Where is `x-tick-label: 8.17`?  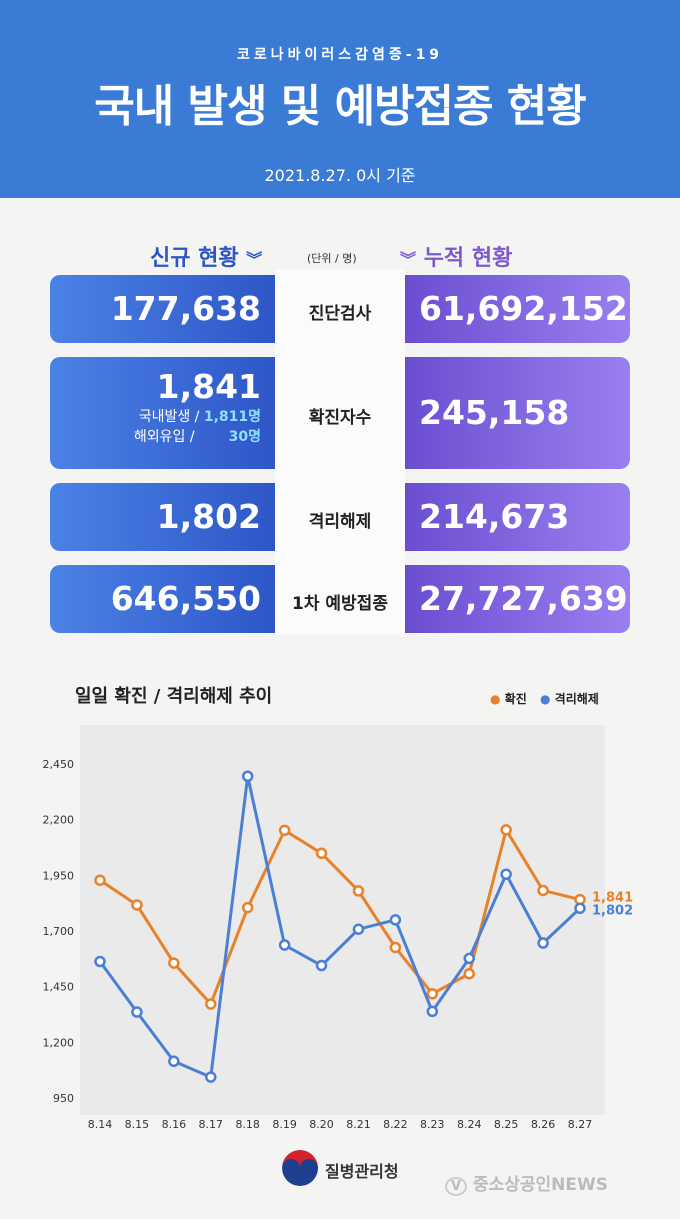 x-tick-label: 8.17 is located at coordinates (211, 1124).